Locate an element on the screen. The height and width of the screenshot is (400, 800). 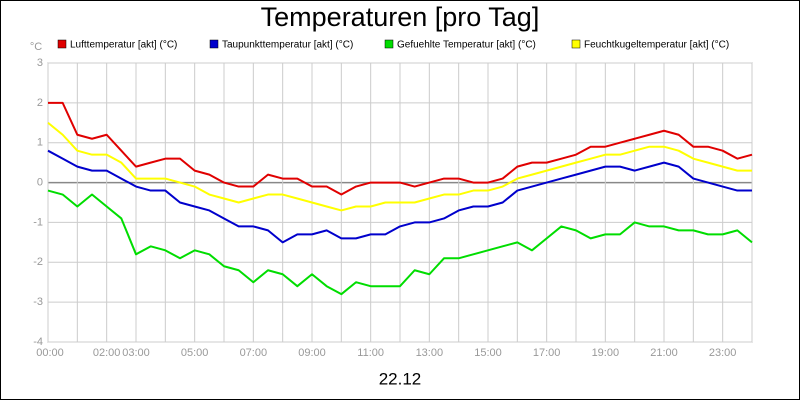
chart-title: Temperaturen [pro Tag] is located at coordinates (400, 17).